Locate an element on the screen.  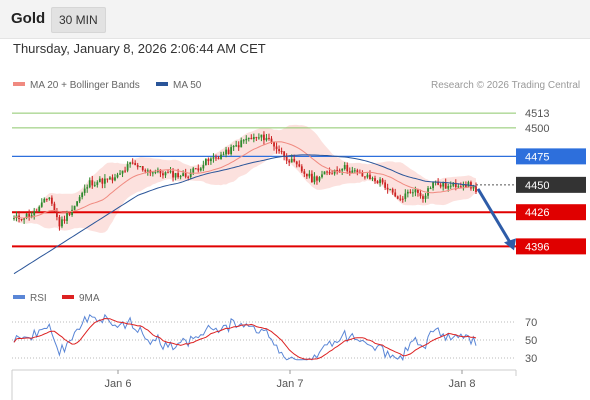
rsi-swatch is located at coordinates (19, 297).